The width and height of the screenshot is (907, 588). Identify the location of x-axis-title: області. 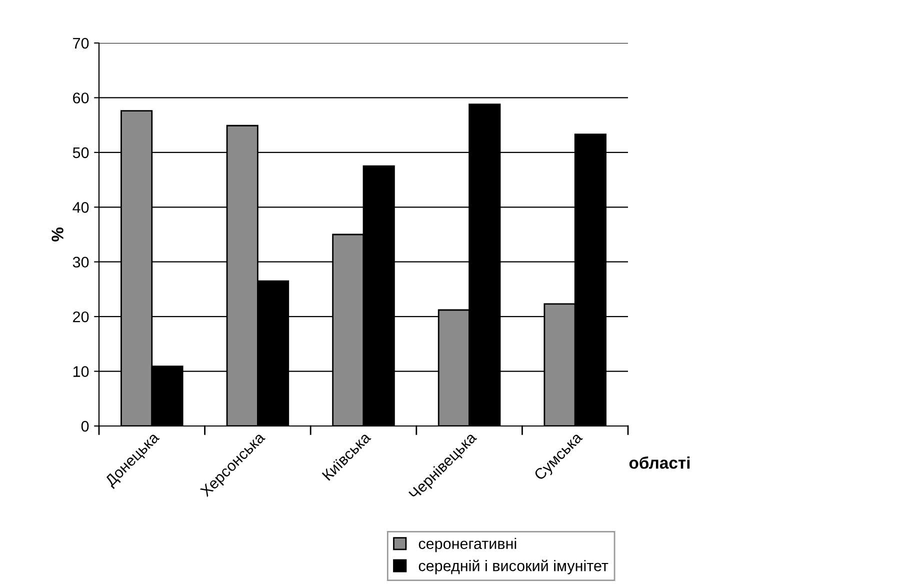
(659, 462).